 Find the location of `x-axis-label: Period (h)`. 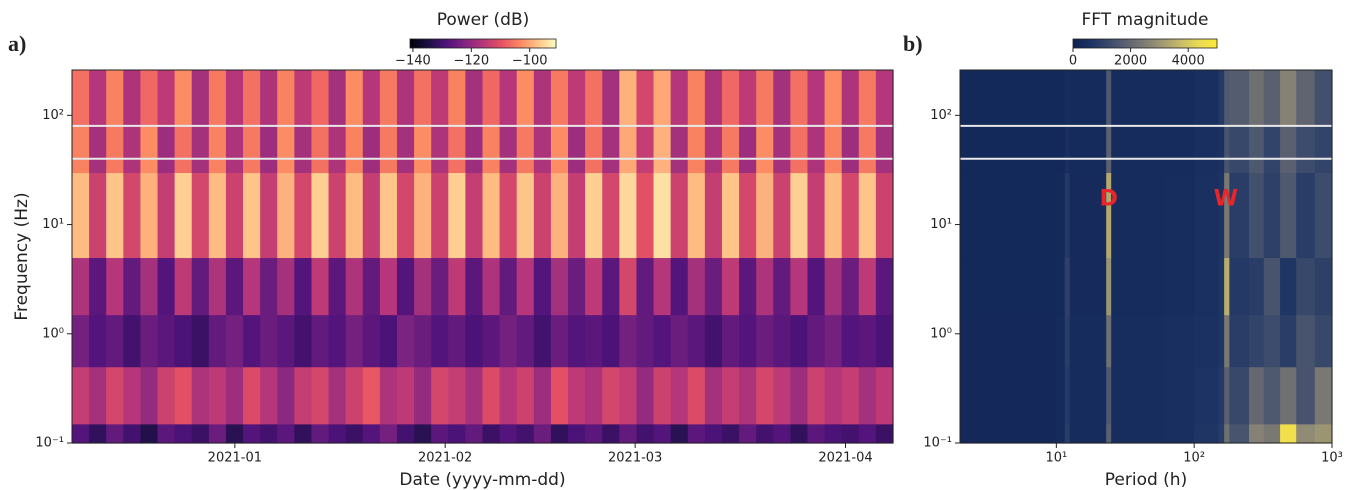

x-axis-label: Period (h) is located at coordinates (1146, 480).